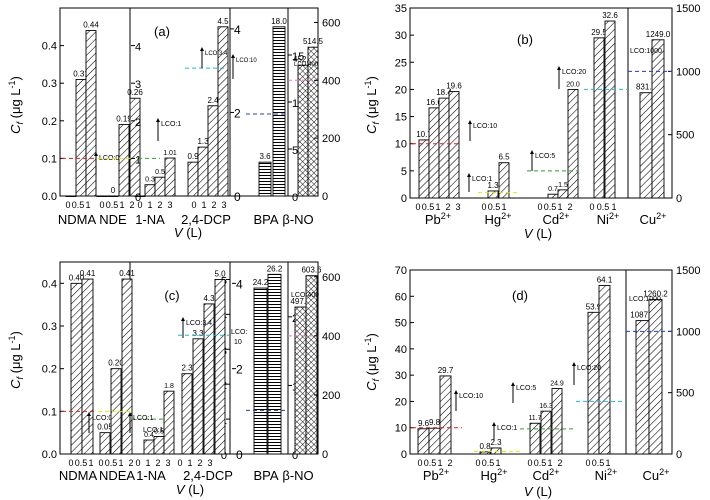 The width and height of the screenshot is (710, 500). Describe the element at coordinates (300, 301) in the screenshot. I see `bar-value-label: 497.6` at that location.